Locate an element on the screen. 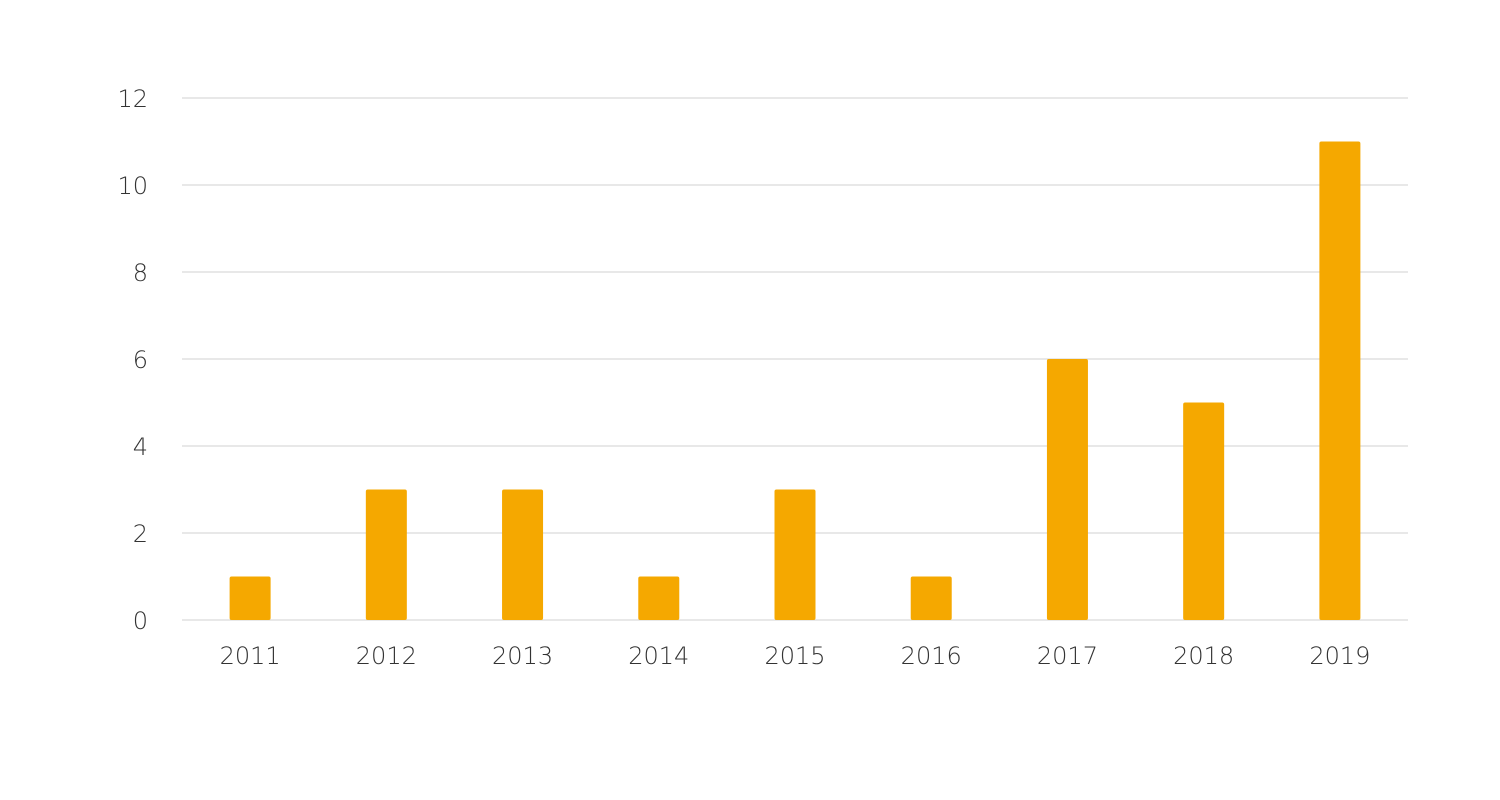 This screenshot has height=800, width=1500. y-tick-label: 10 is located at coordinates (132, 186).